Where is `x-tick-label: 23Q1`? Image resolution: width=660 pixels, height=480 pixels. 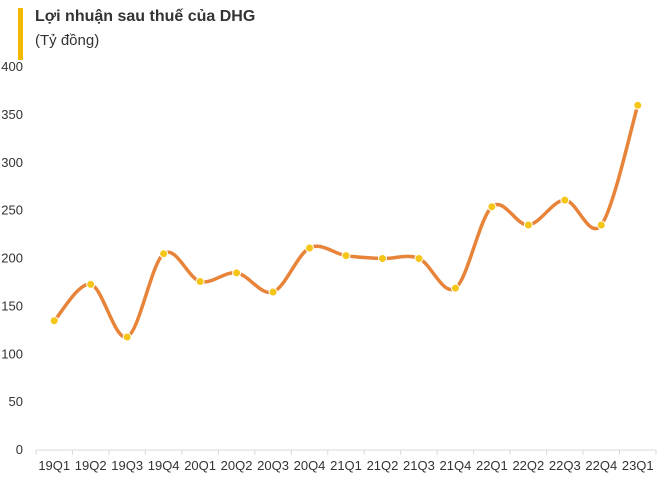
x-tick-label: 23Q1 is located at coordinates (638, 465).